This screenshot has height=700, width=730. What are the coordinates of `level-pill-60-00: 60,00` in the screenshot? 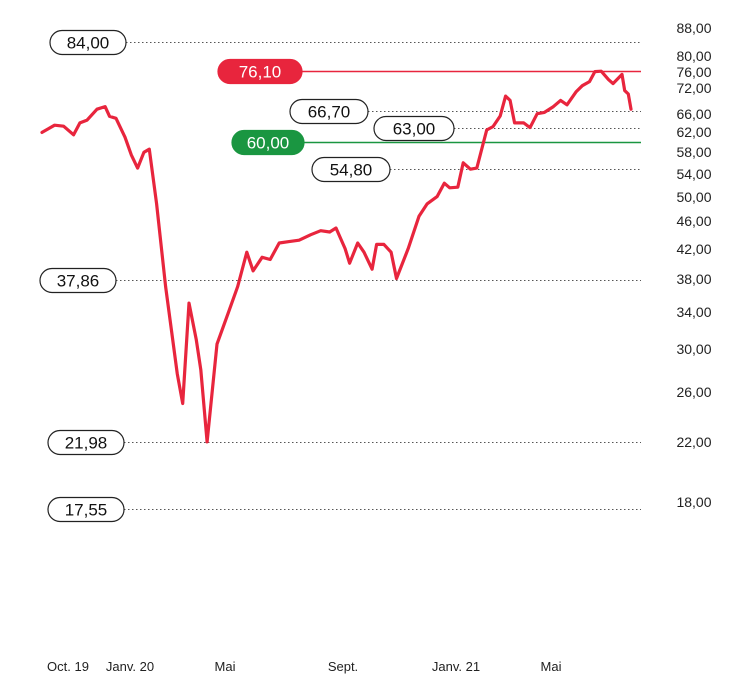 It's located at (268, 142).